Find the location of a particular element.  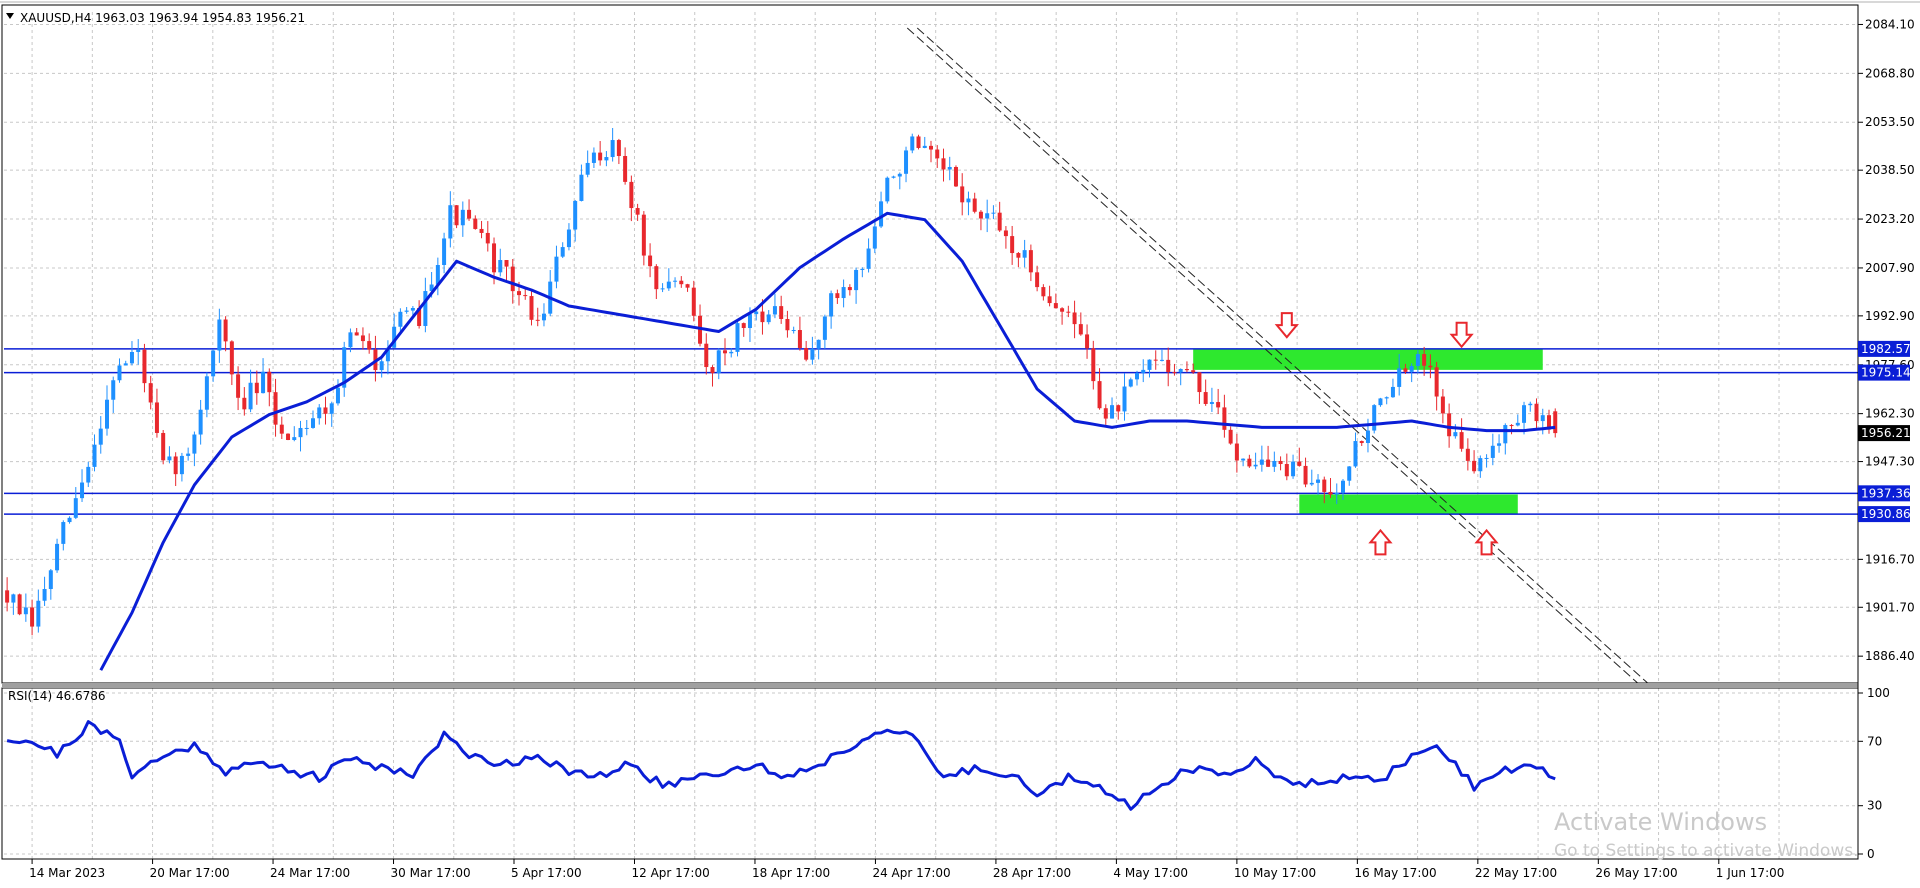

rsi-tick-label: 30 is located at coordinates (1874, 806).